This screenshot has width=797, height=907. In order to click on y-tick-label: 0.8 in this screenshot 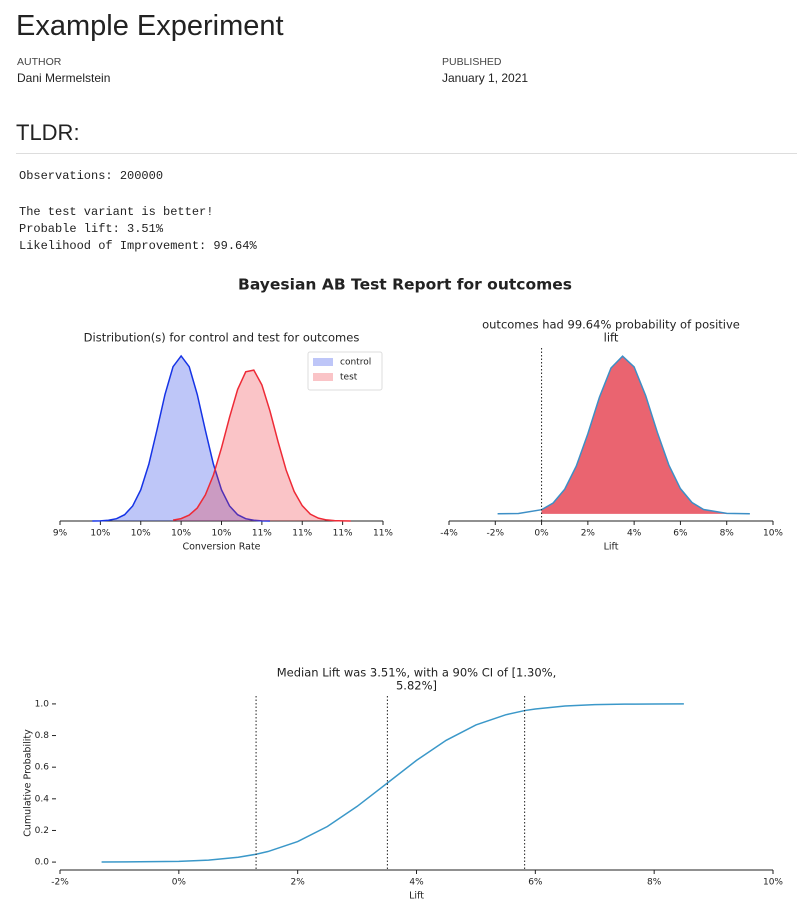, I will do `click(42, 736)`.